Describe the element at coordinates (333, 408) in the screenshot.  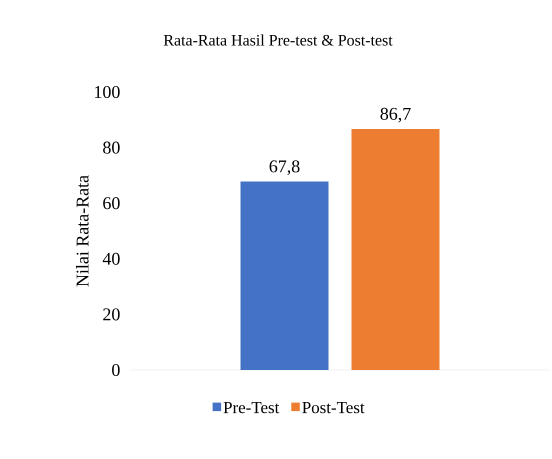
I see `legend-label: Post-Test` at that location.